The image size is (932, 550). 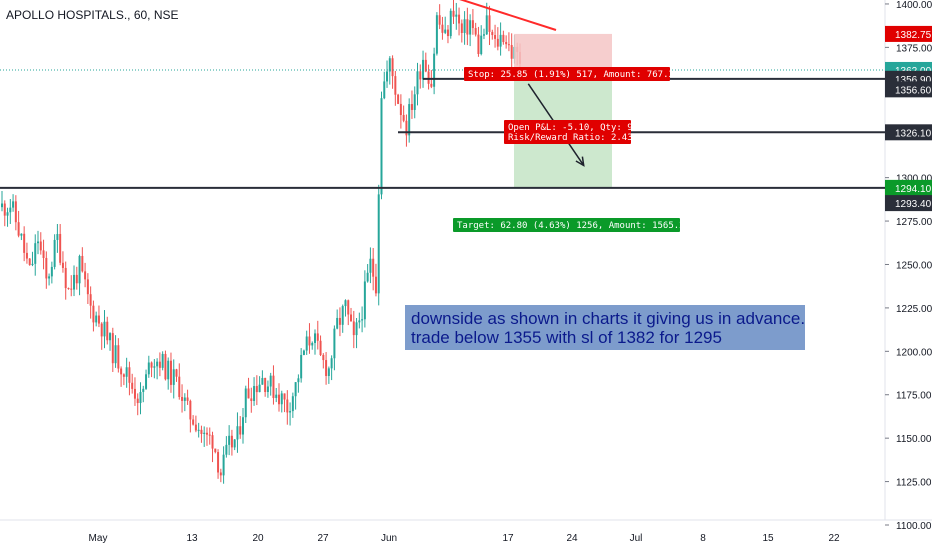 I want to click on stop-label-text: Stop: 25.85 (1.91%) 517, Amount: 767.35, so click(x=573, y=75).